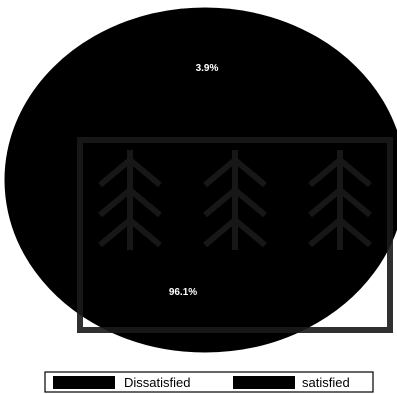 Image resolution: width=397 pixels, height=394 pixels. Describe the element at coordinates (207, 68) in the screenshot. I see `data-label-dissatisfied: 3.9%` at that location.